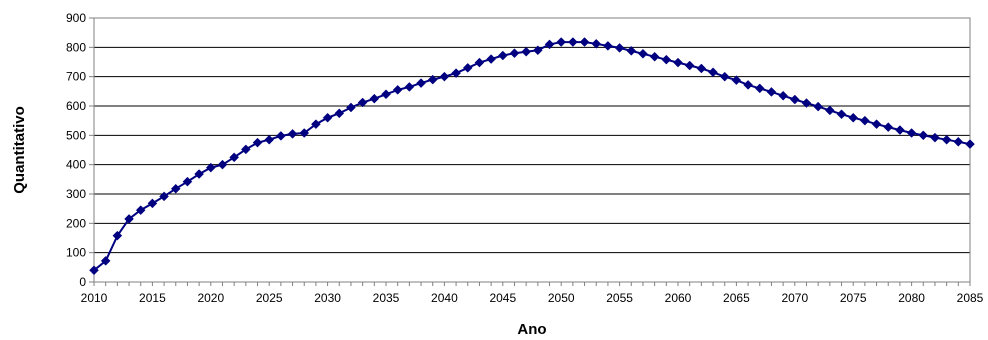 The height and width of the screenshot is (340, 988). Describe the element at coordinates (794, 298) in the screenshot. I see `x-tick-label: 2070` at that location.